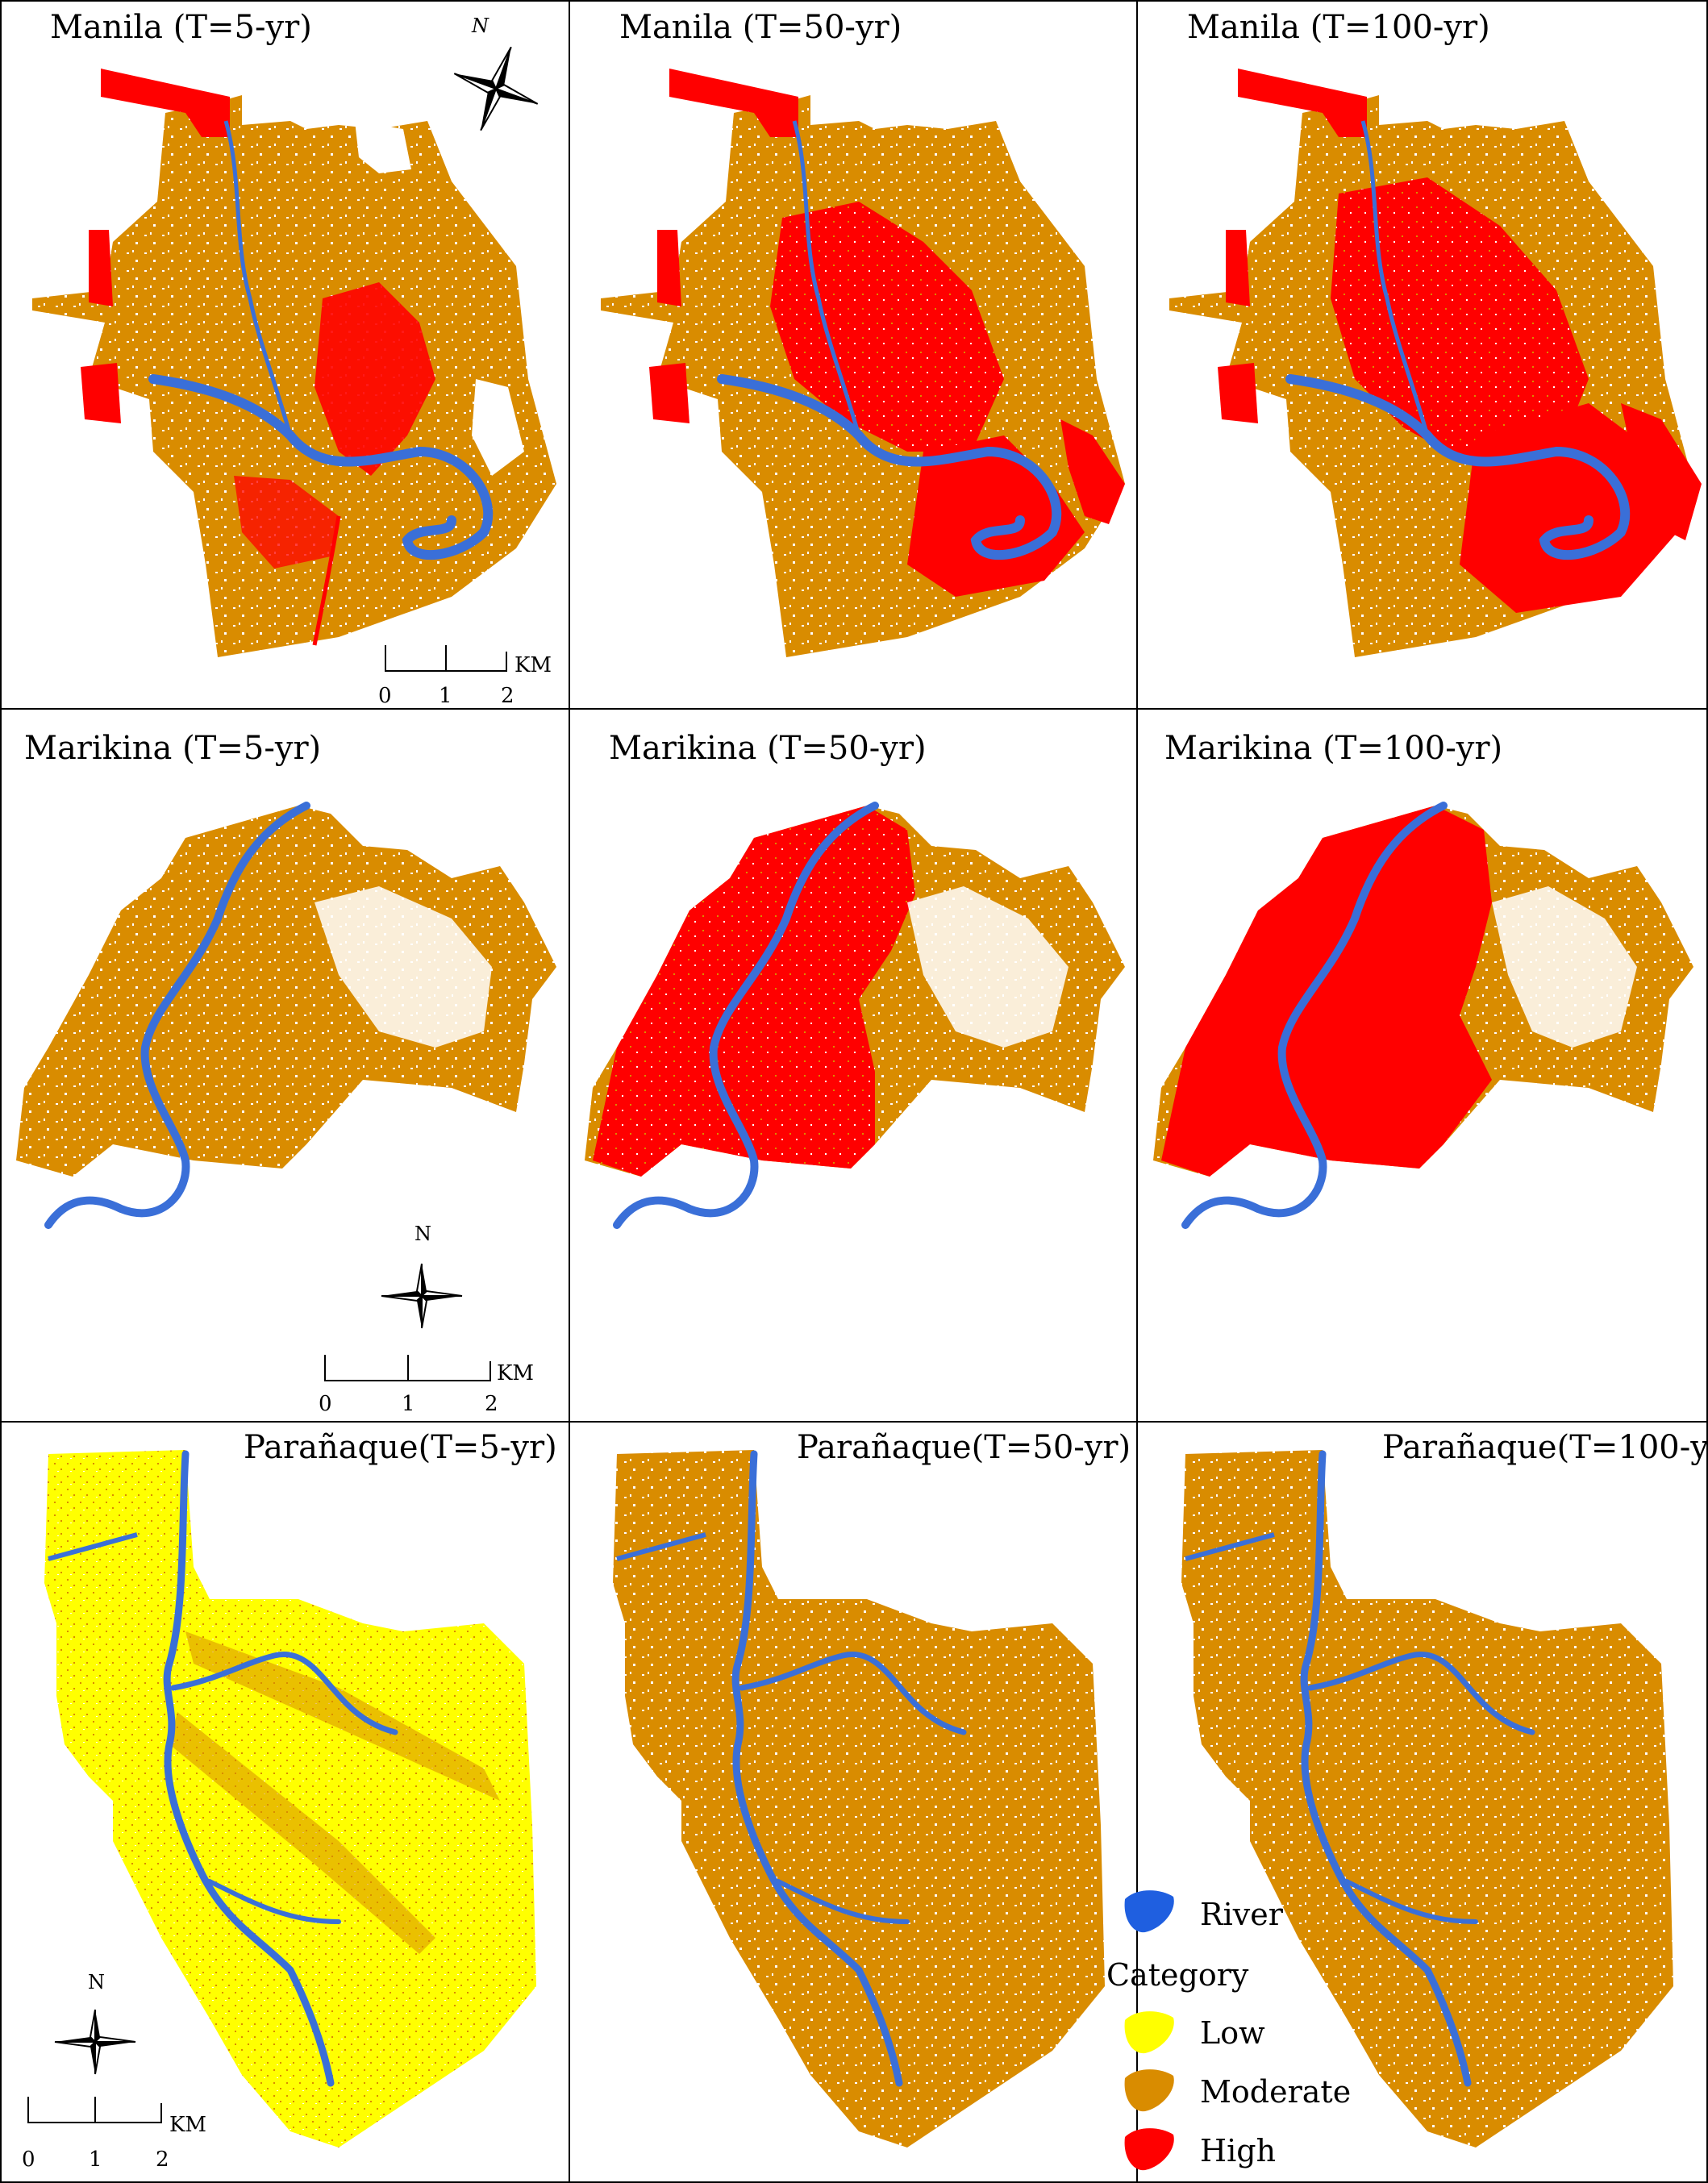 The image size is (1708, 2183). Describe the element at coordinates (1276, 2092) in the screenshot. I see `legend-moderate-label: Moderate` at that location.